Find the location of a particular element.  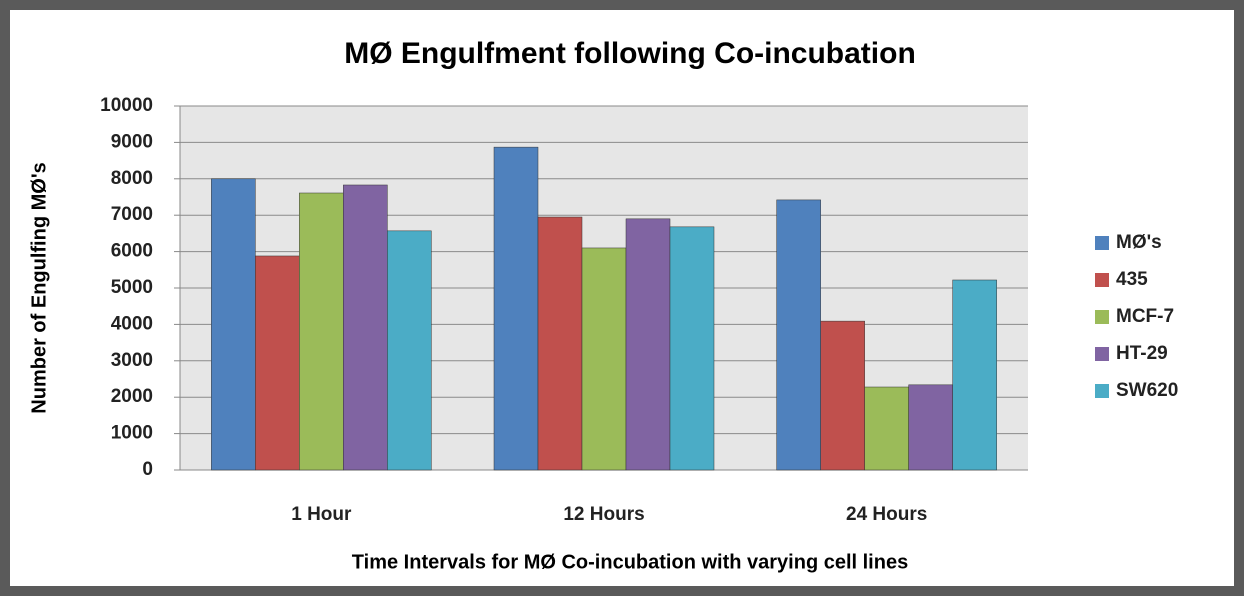

y-tick-label: 8000 is located at coordinates (132, 178).